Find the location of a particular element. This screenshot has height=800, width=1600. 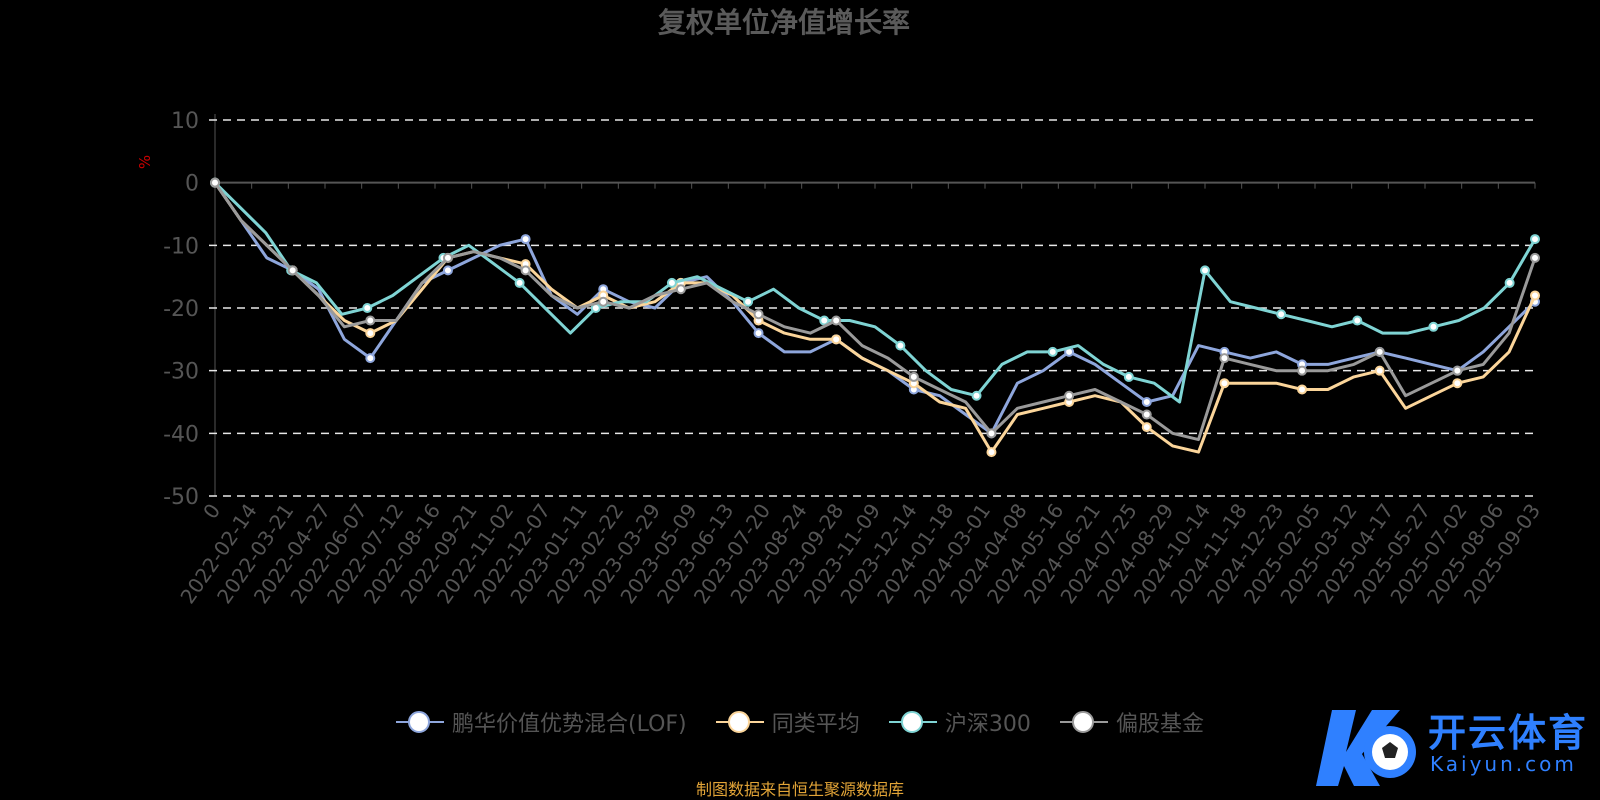

legend-label-csi300: 沪深300 is located at coordinates (987, 724).